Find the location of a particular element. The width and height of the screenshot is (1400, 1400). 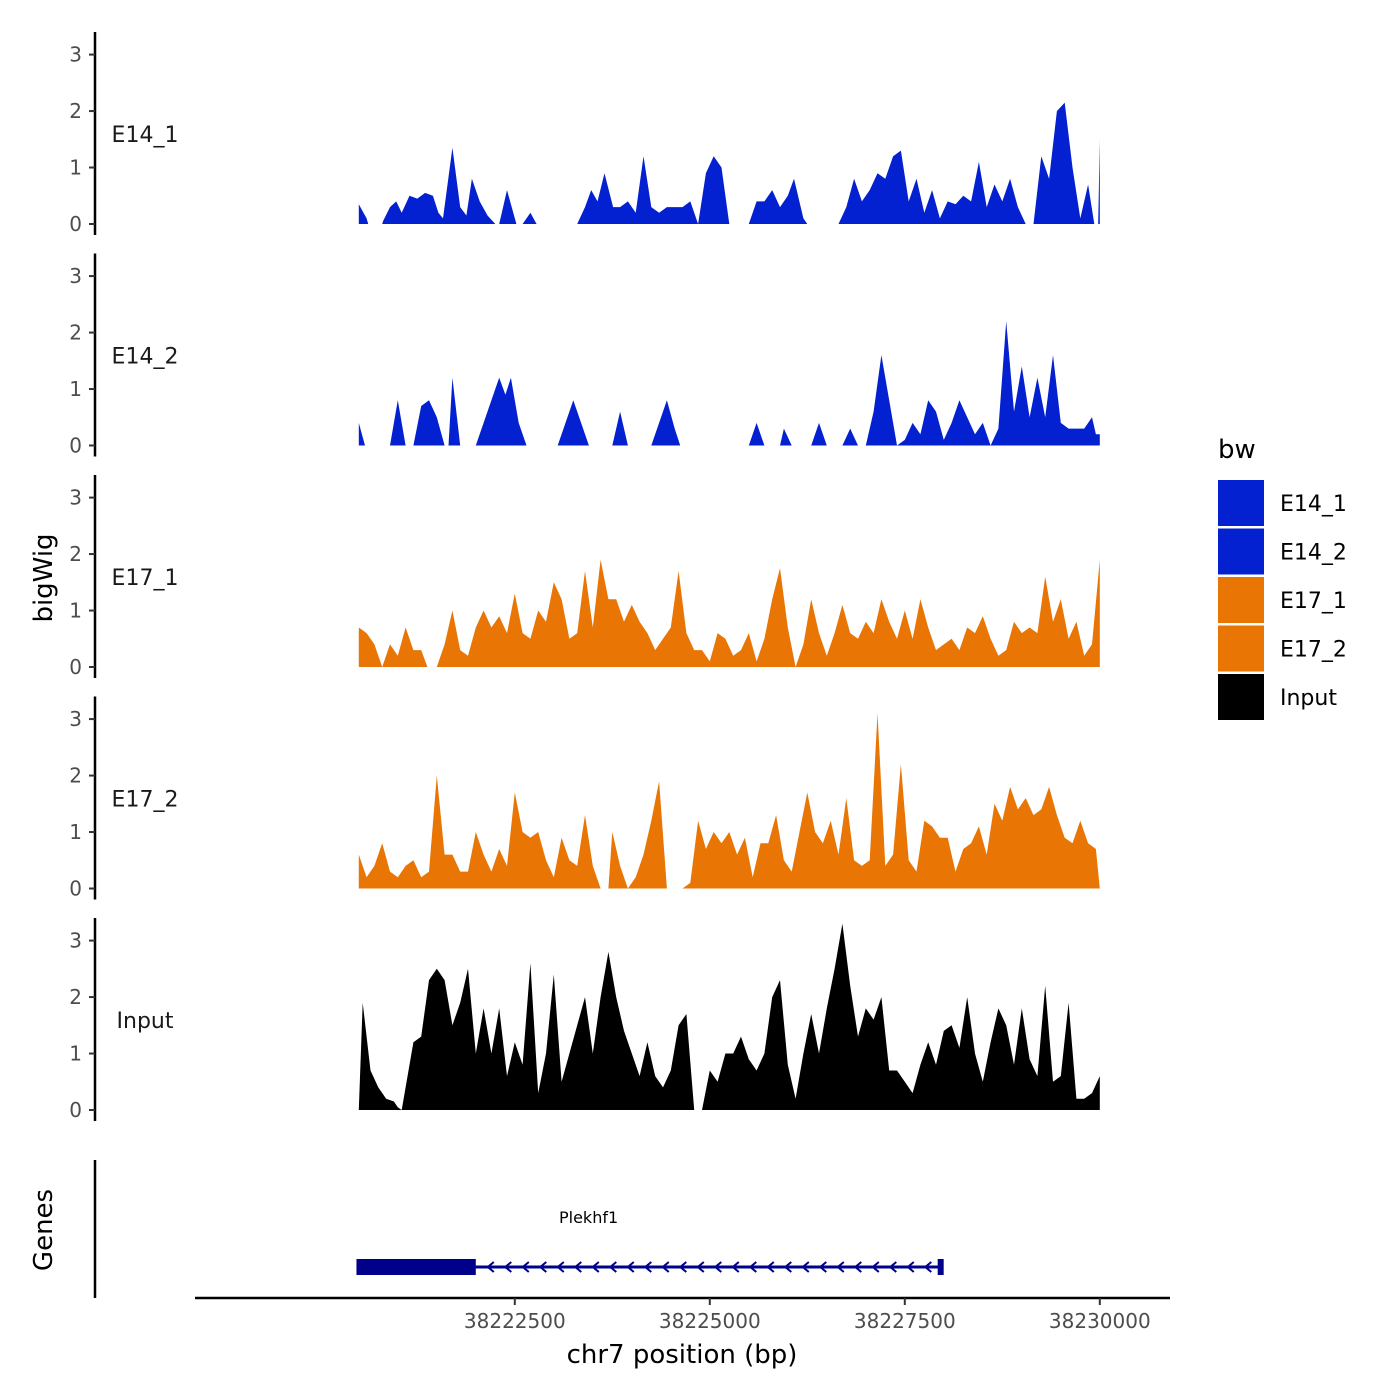

legend-label: E17_1 is located at coordinates (1313, 601).